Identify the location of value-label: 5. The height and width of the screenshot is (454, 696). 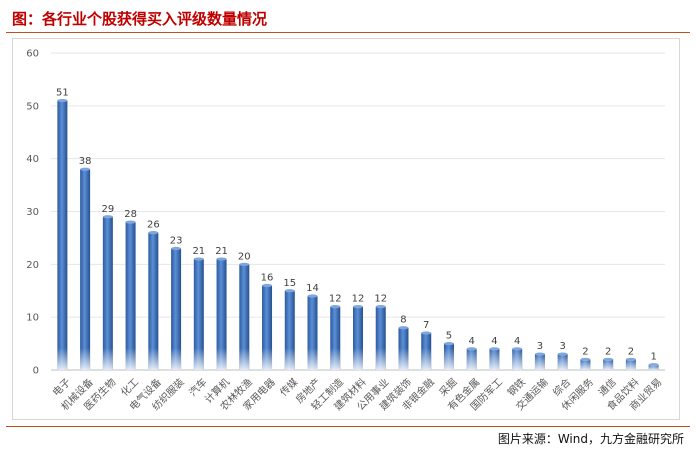
(449, 336).